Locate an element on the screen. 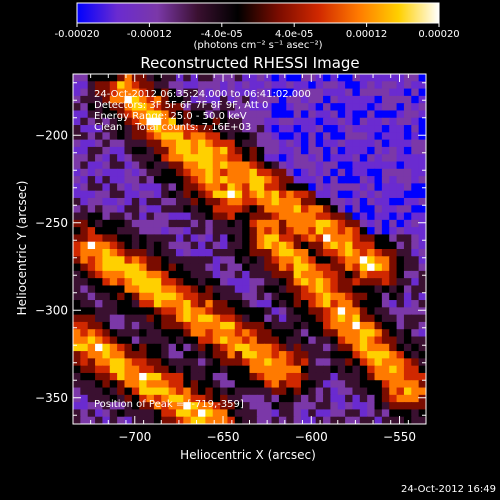 Image resolution: width=500 pixels, height=500 pixels. colorbar-units: (photons cm⁻² s⁻¹ asec⁻²) is located at coordinates (257, 45).